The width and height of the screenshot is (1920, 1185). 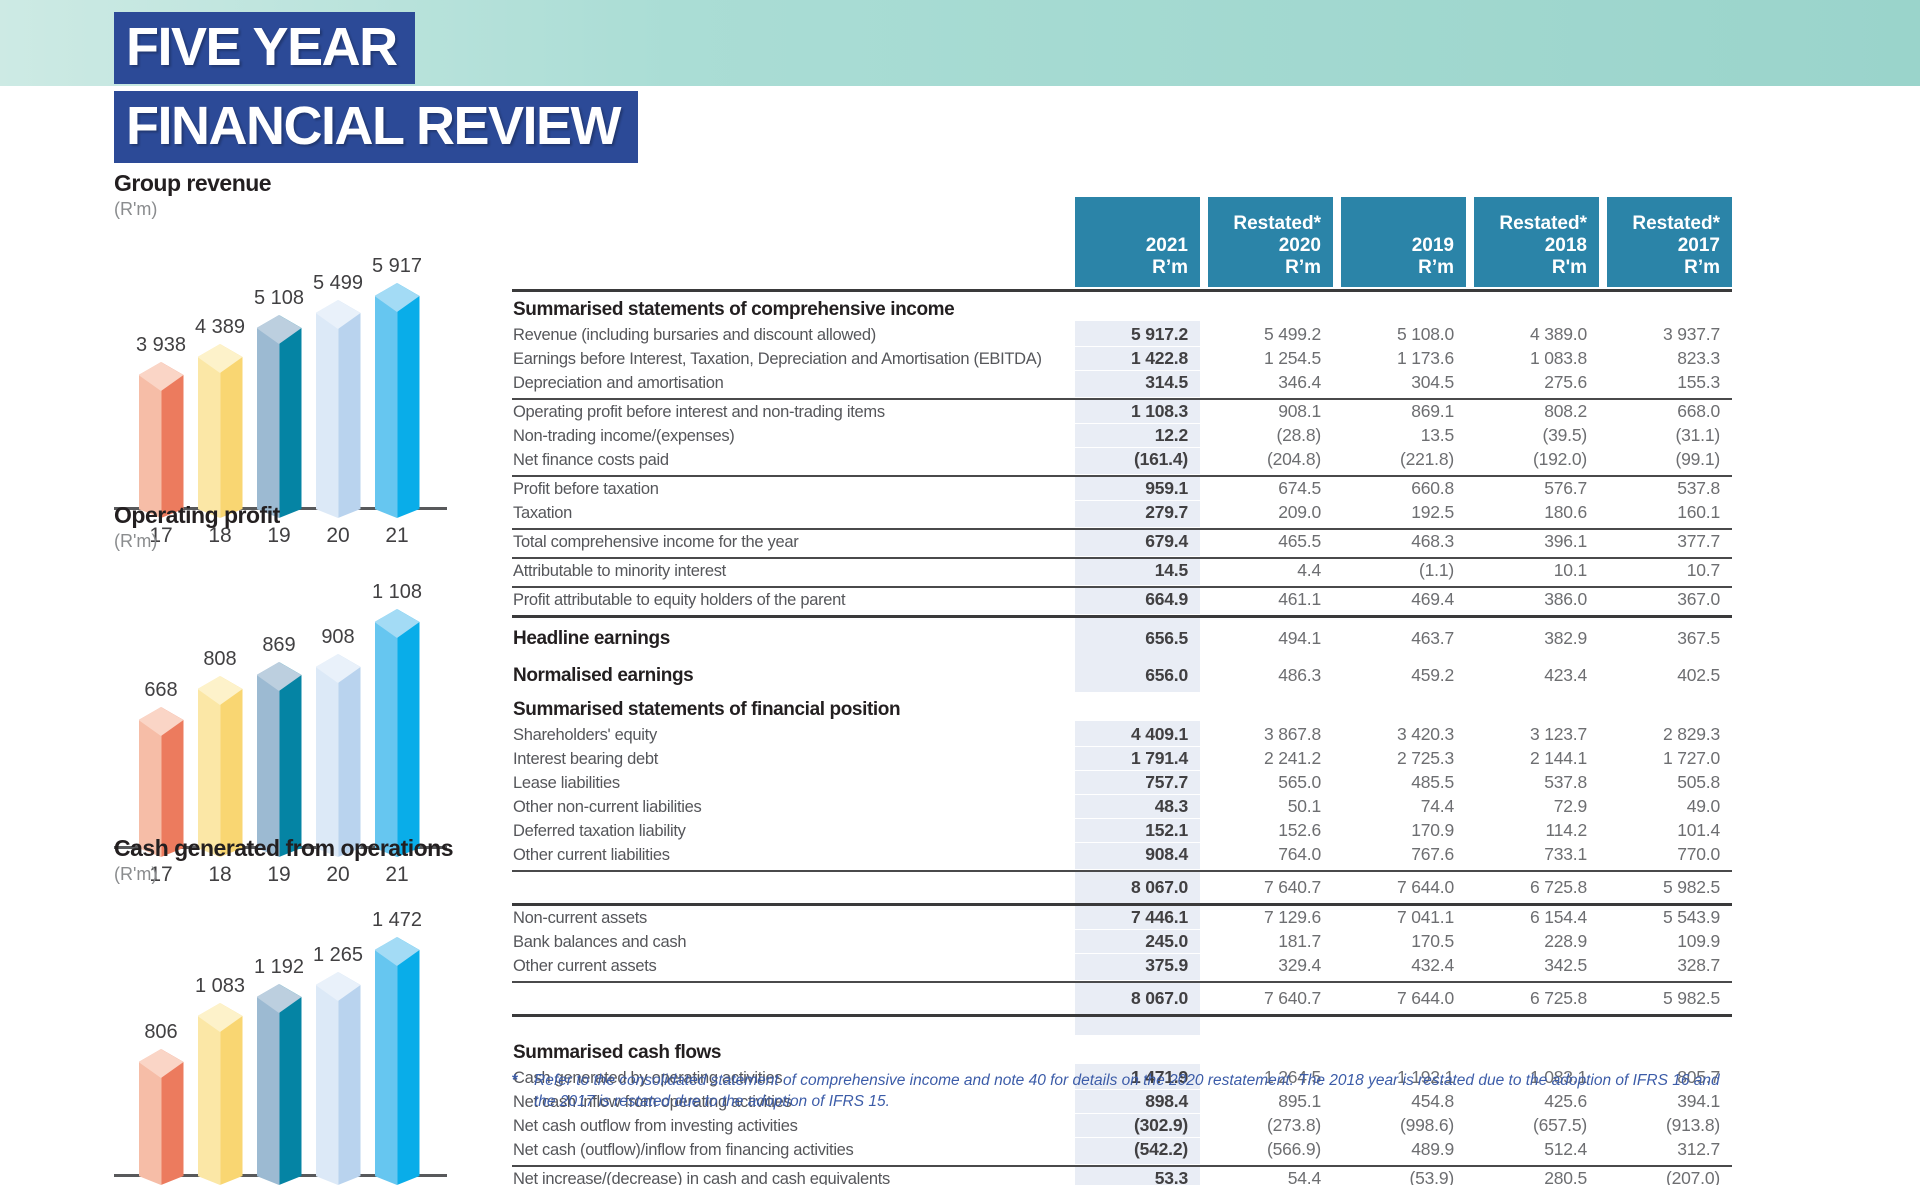 What do you see at coordinates (1133, 543) in the screenshot?
I see `cell-2021: 679.4` at bounding box center [1133, 543].